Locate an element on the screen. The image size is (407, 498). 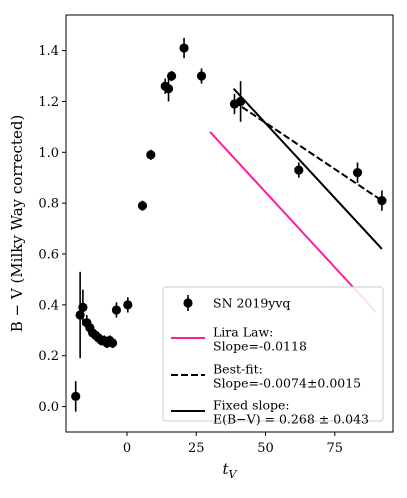
y-tick-label: 0.0 is located at coordinates (48, 407).